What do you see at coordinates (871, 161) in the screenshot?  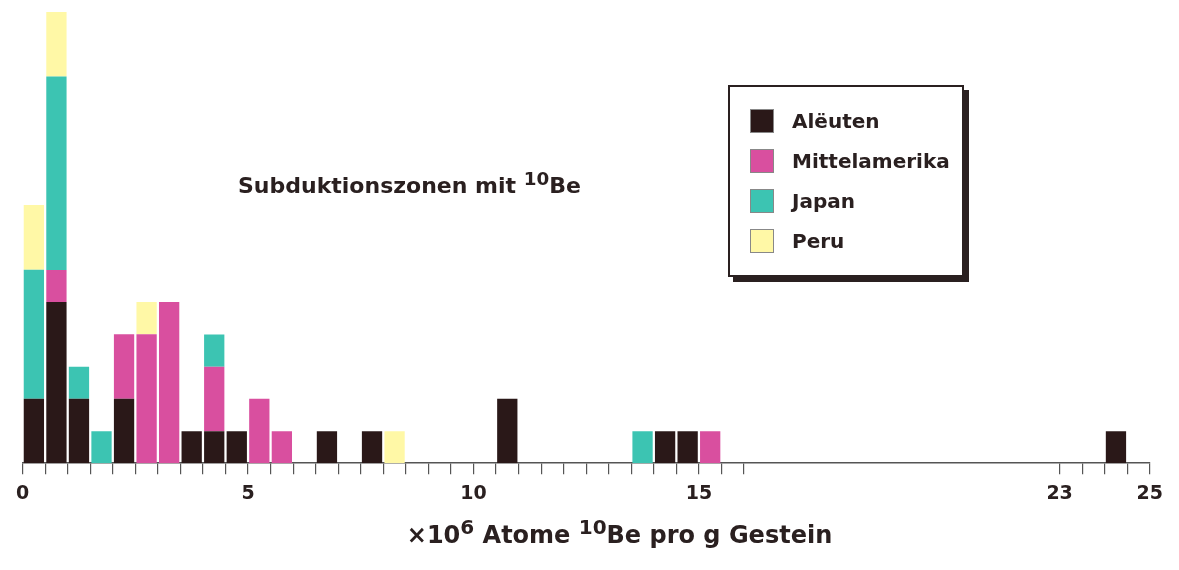 I see `legend-label: Mittelamerika` at bounding box center [871, 161].